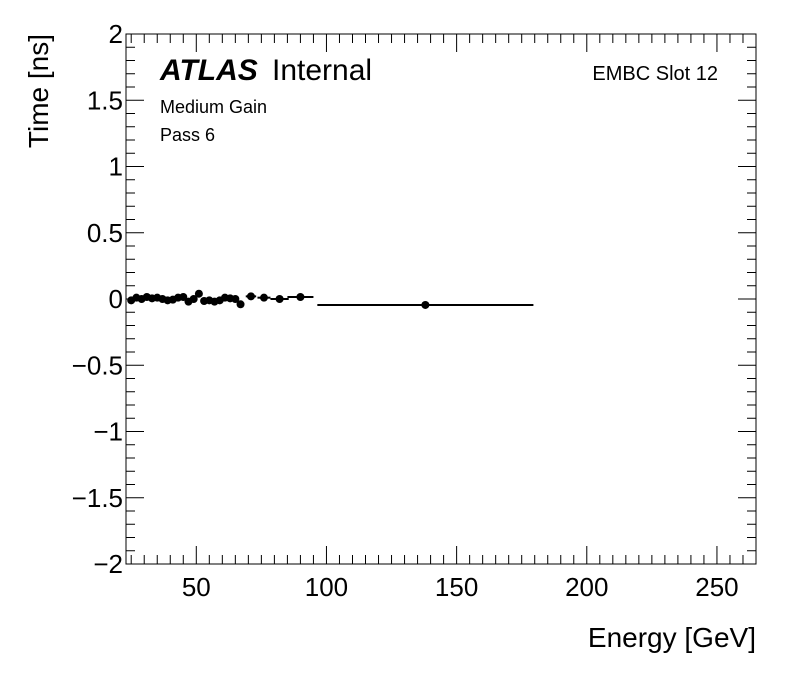 This screenshot has width=796, height=677. Describe the element at coordinates (330, 299) in the screenshot. I see `data-points` at that location.